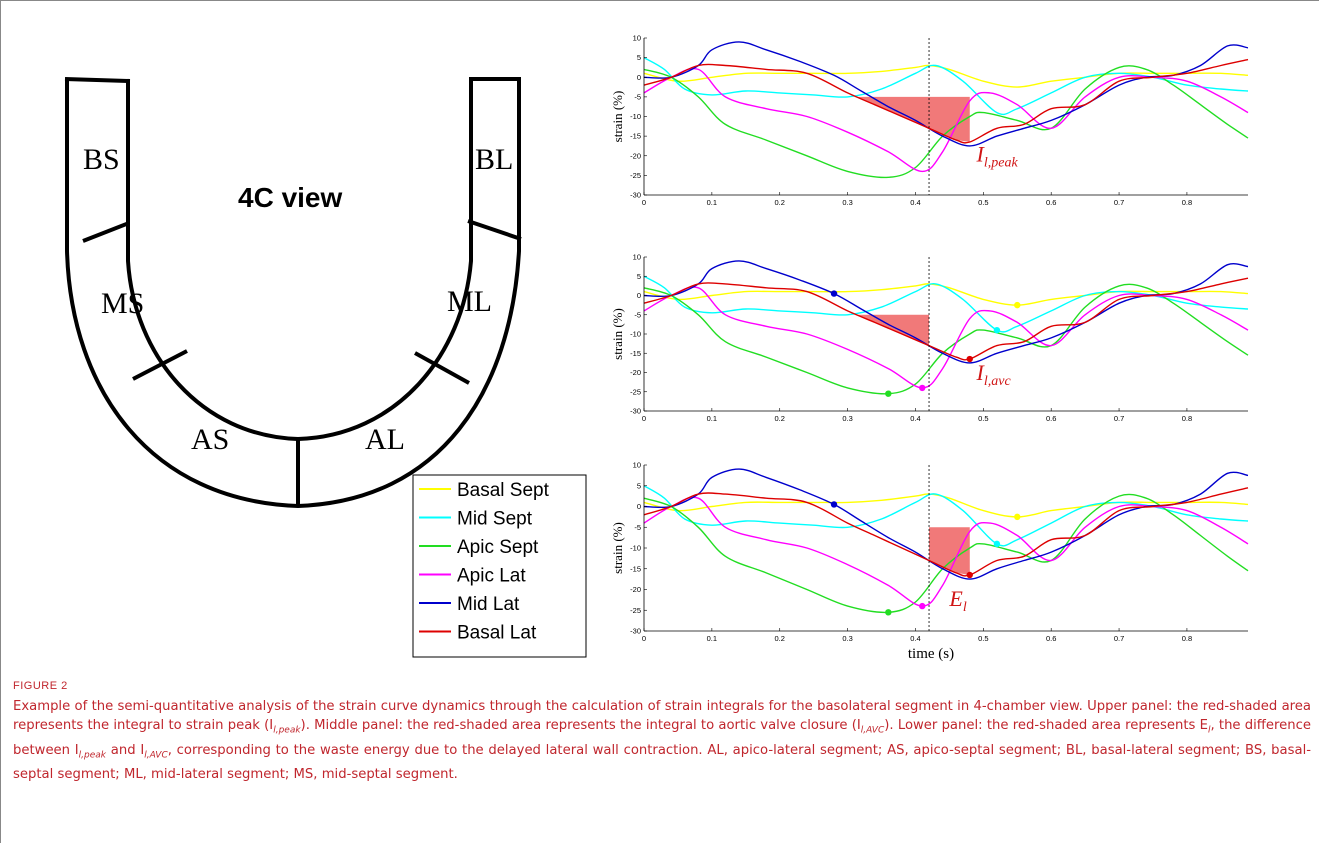 The width and height of the screenshot is (1319, 843). Describe the element at coordinates (125, 750) in the screenshot. I see `caption-text: and I` at that location.